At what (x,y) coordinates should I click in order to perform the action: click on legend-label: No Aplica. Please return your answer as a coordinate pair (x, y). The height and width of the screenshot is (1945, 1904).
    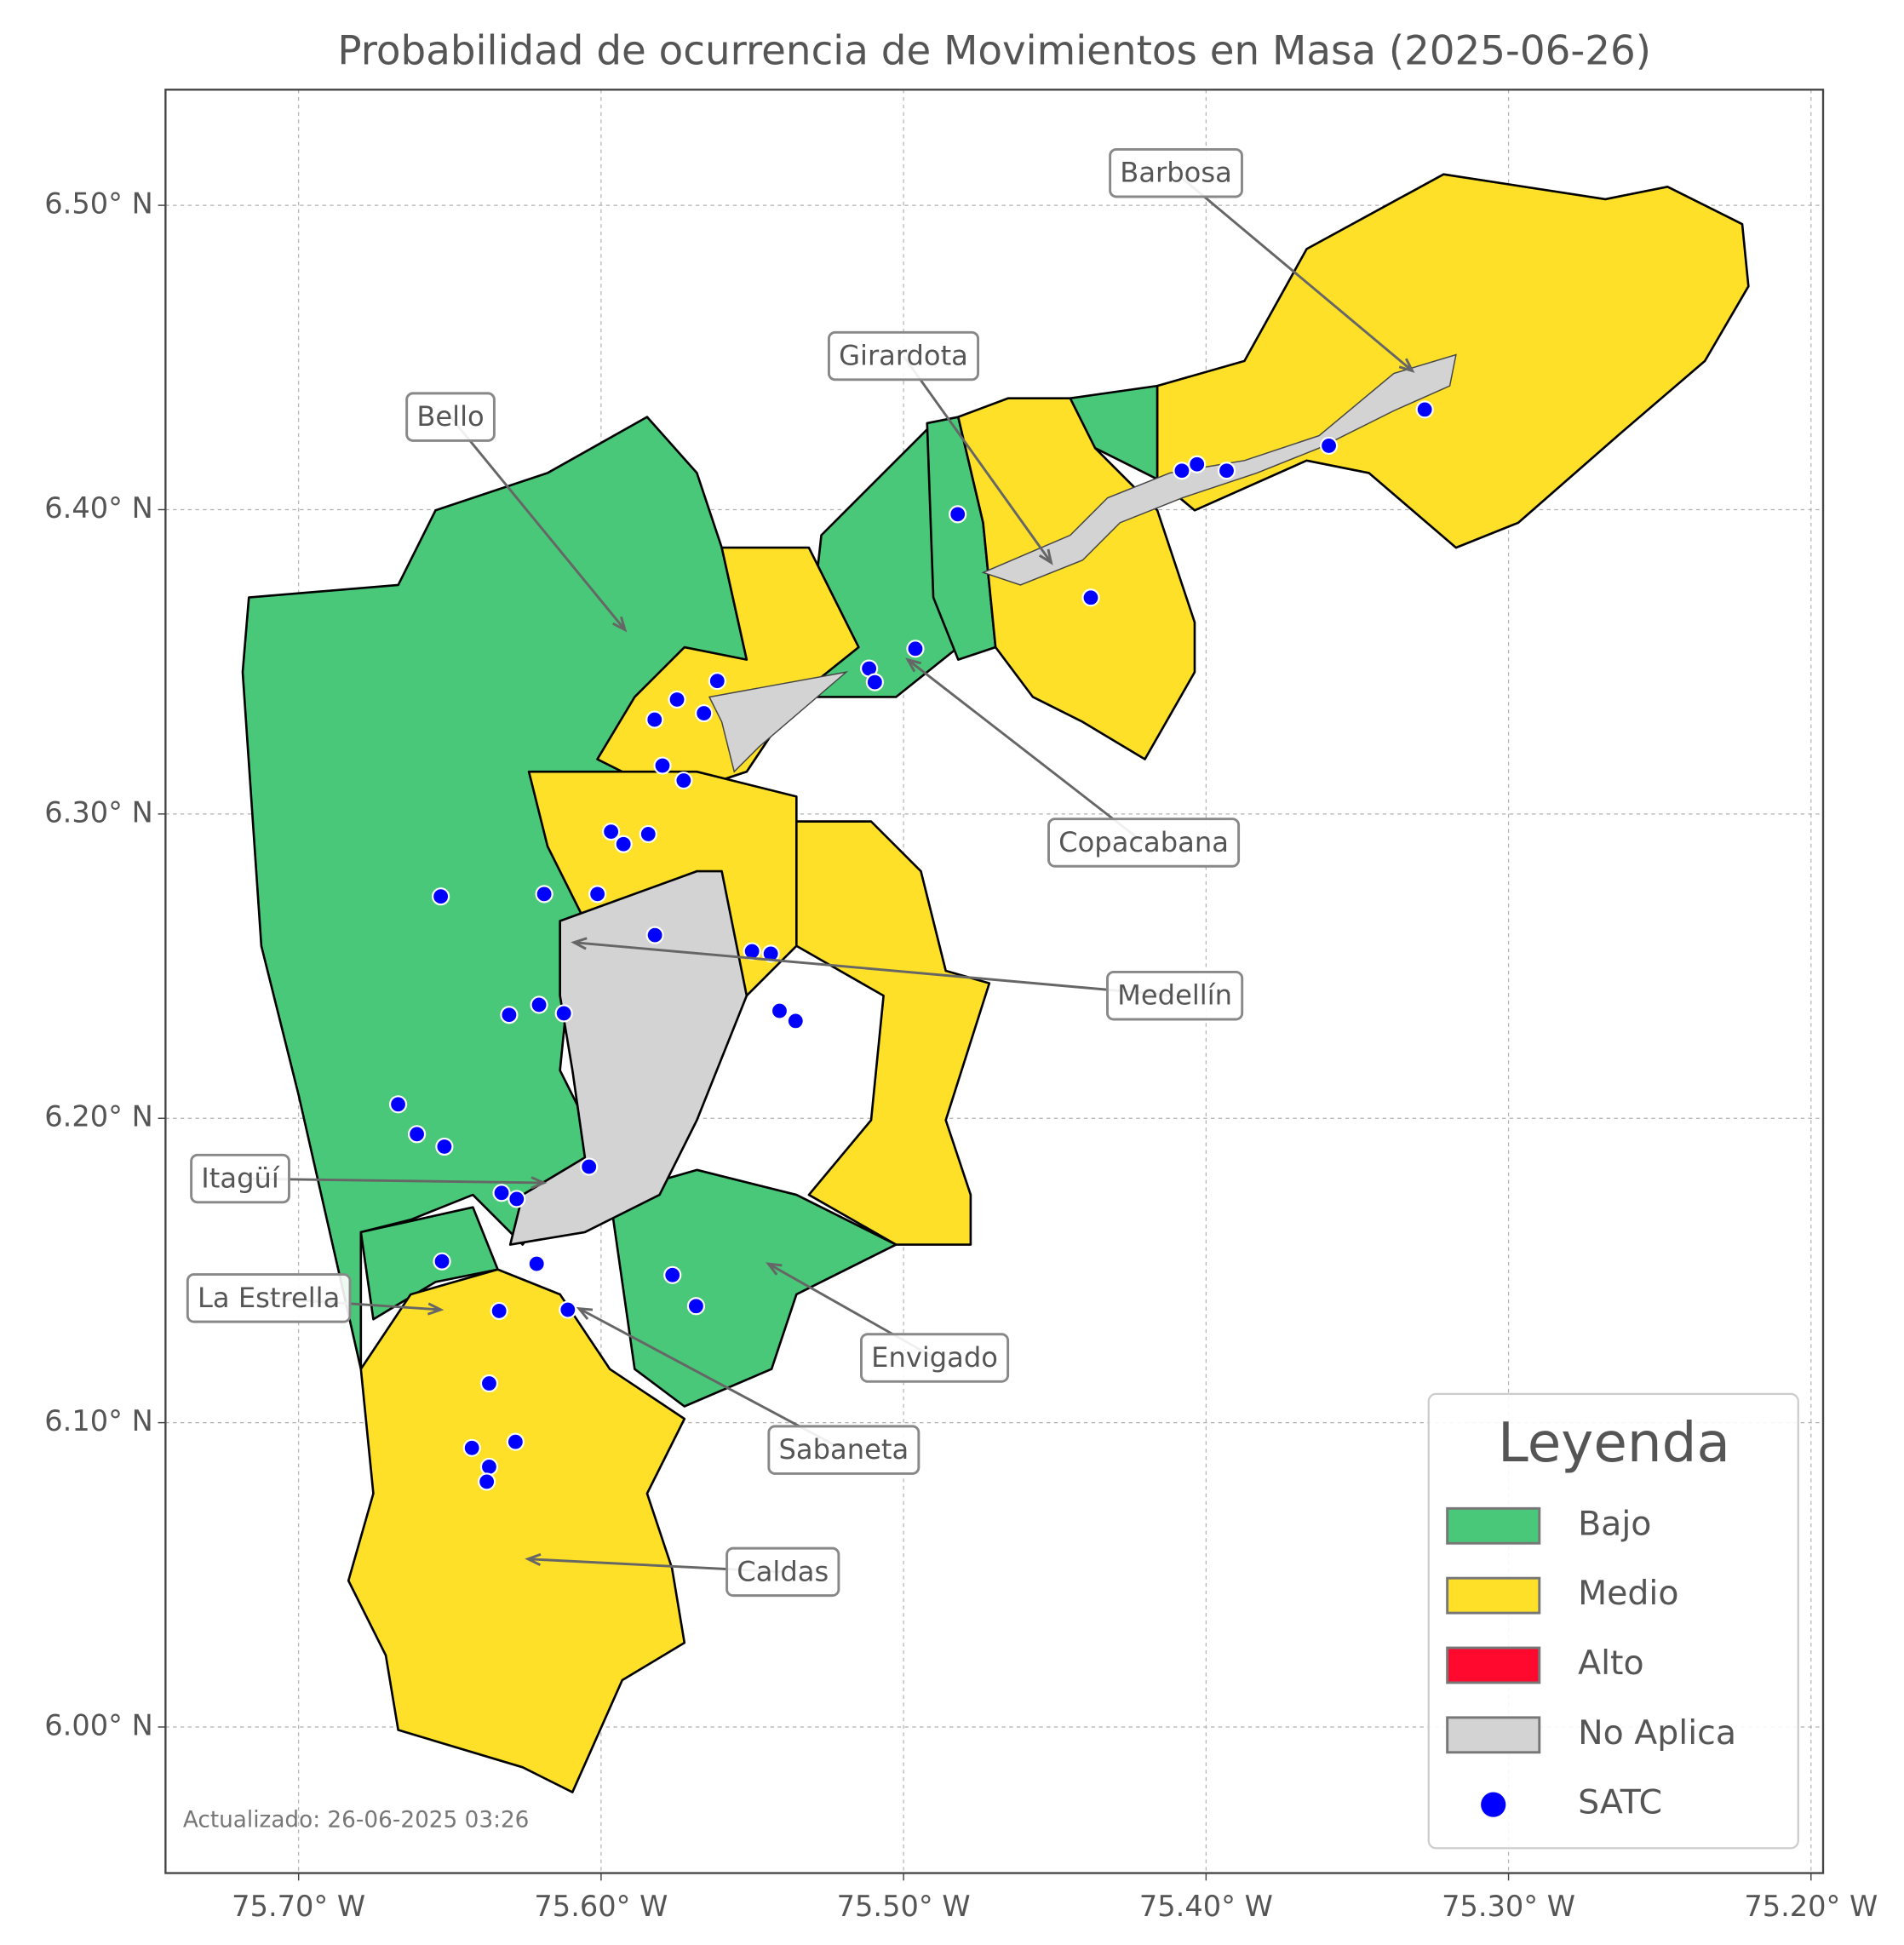
    Looking at the image, I should click on (1657, 1733).